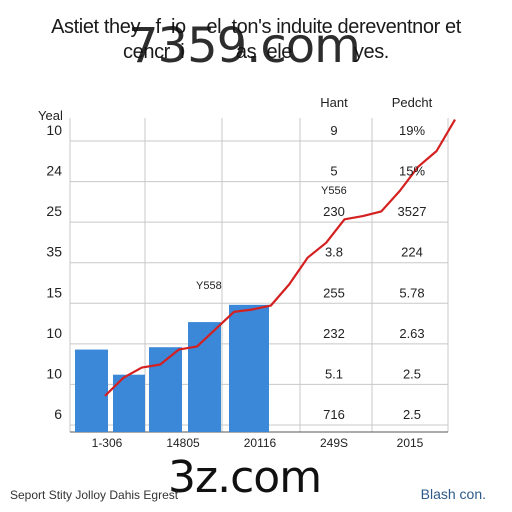  I want to click on table-column-header: Hant, so click(334, 102).